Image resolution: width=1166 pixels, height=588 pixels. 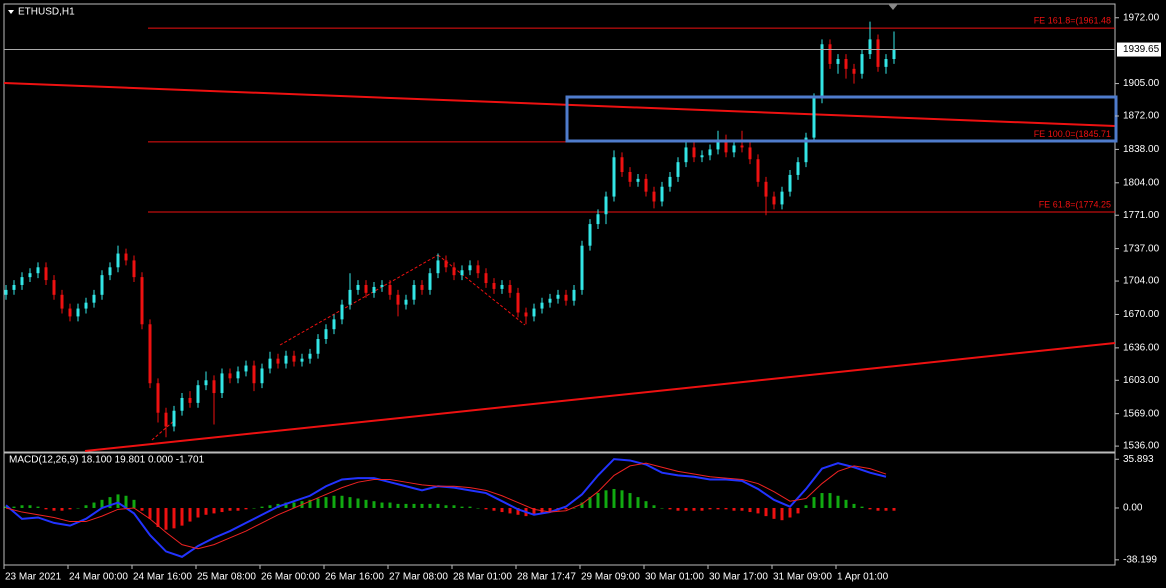 I want to click on y-tick-label: 1838.00, so click(x=1141, y=149).